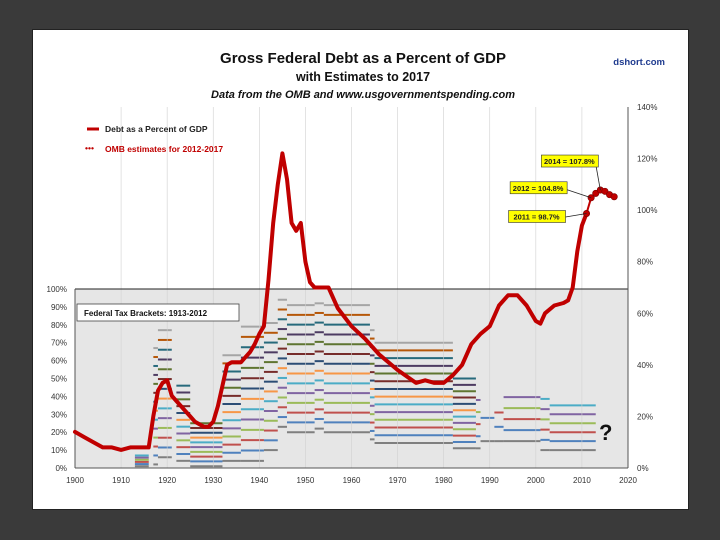 The width and height of the screenshot is (720, 540). Describe the element at coordinates (645, 313) in the screenshot. I see `y-right-tick-label: 60%` at that location.